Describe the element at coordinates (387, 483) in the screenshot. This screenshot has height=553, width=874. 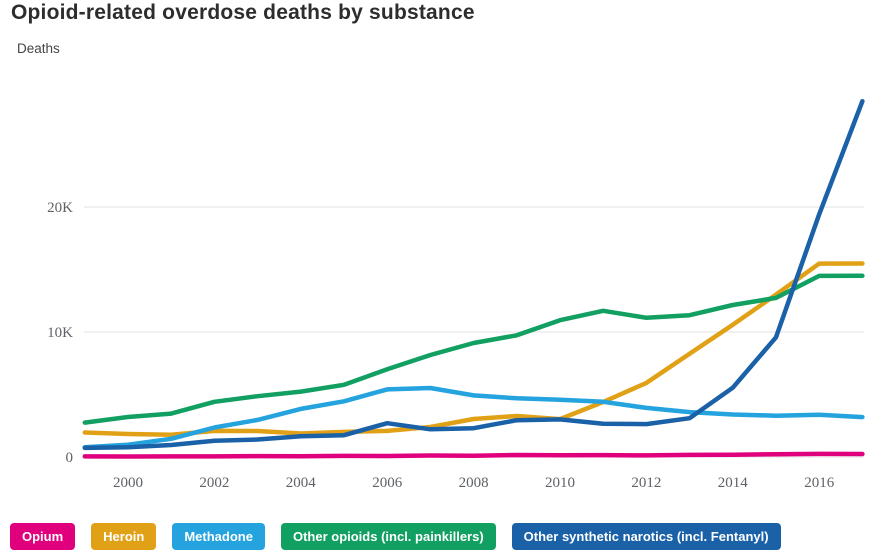
I see `x-tick-label-2006: 2006` at that location.